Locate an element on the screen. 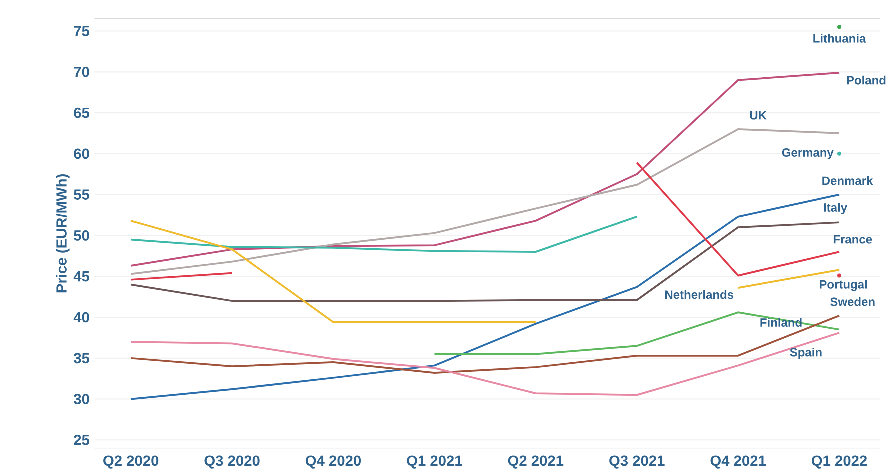  x-tick-label: Q4 2020 is located at coordinates (334, 462).